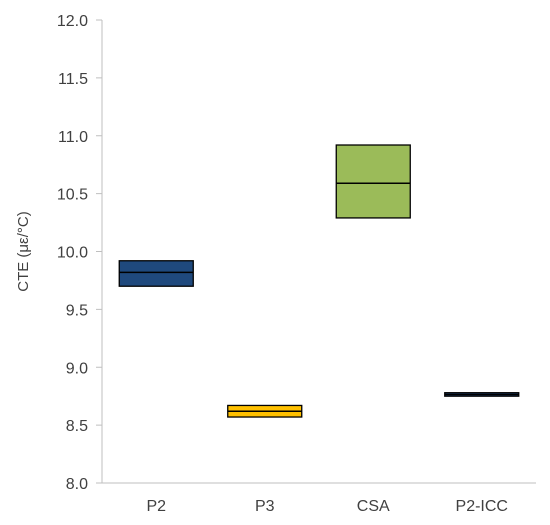 This screenshot has width=550, height=525. What do you see at coordinates (77, 484) in the screenshot?
I see `y-tick-label: 8.0` at bounding box center [77, 484].